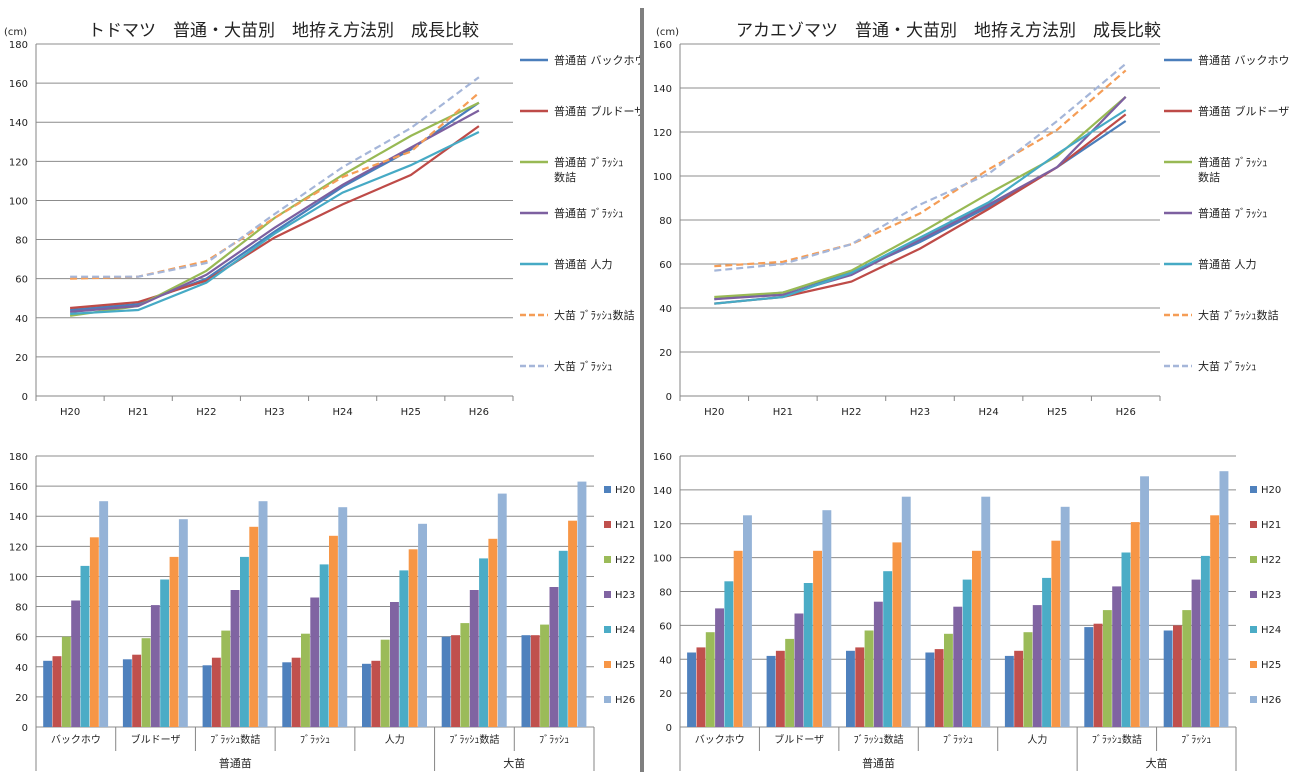 The image size is (1290, 776). What do you see at coordinates (720, 740) in the screenshot?
I see `category-label: バックホウ` at bounding box center [720, 740].